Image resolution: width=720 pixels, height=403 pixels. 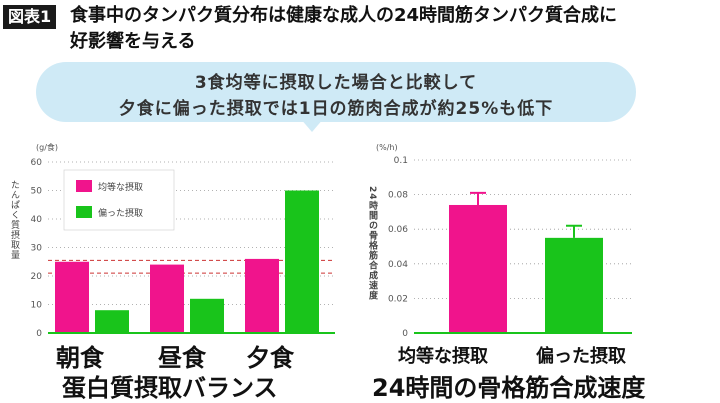 What do you see at coordinates (170, 388) in the screenshot?
I see `chart1-title: 蛋白質摂取バランス` at bounding box center [170, 388].